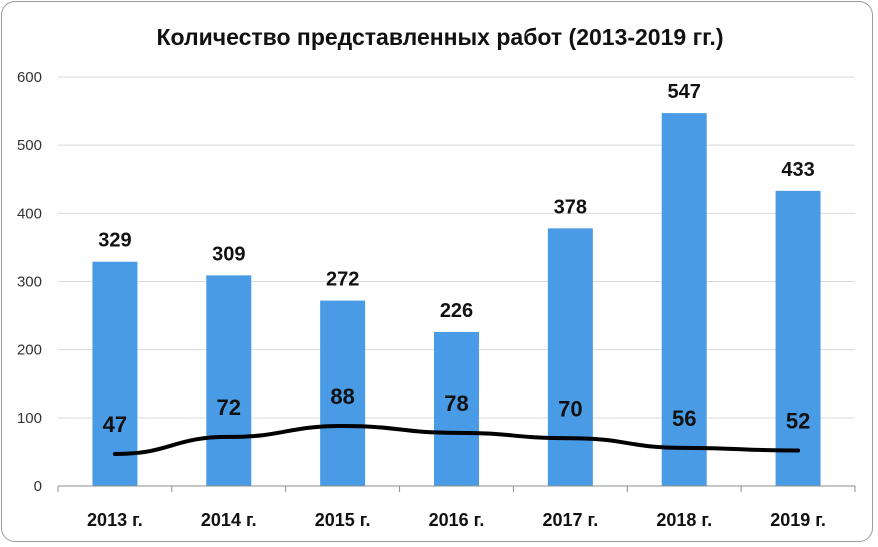  Describe the element at coordinates (29, 77) in the screenshot. I see `y-tick-label: 600` at that location.